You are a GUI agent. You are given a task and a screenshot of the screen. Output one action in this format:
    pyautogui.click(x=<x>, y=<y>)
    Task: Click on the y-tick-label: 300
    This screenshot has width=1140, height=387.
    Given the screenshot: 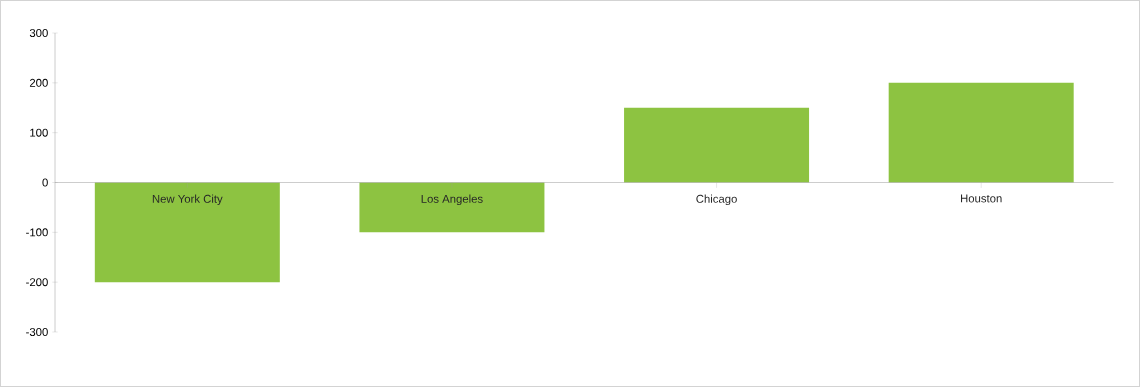 What is the action you would take?
    pyautogui.click(x=38, y=33)
    